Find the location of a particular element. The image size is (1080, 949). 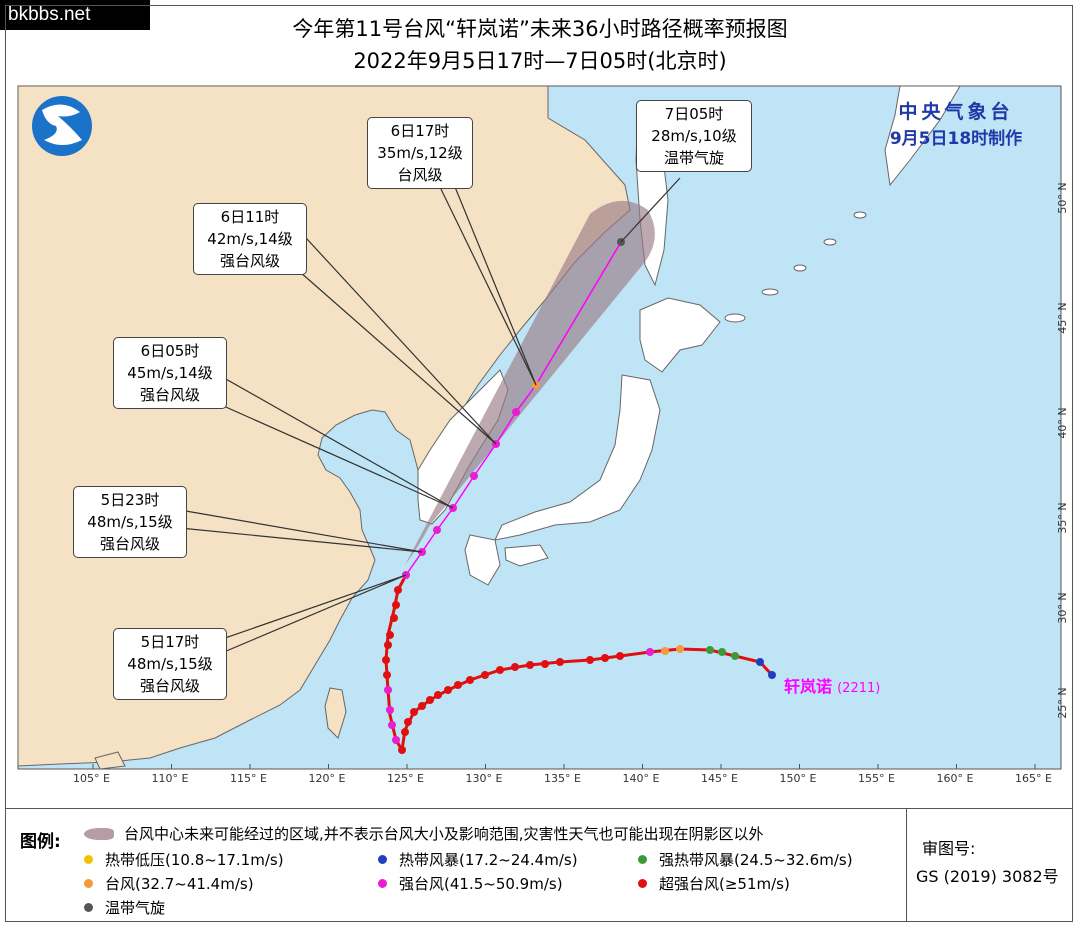

forecast-wind: 35m/s,12级 is located at coordinates (420, 153).